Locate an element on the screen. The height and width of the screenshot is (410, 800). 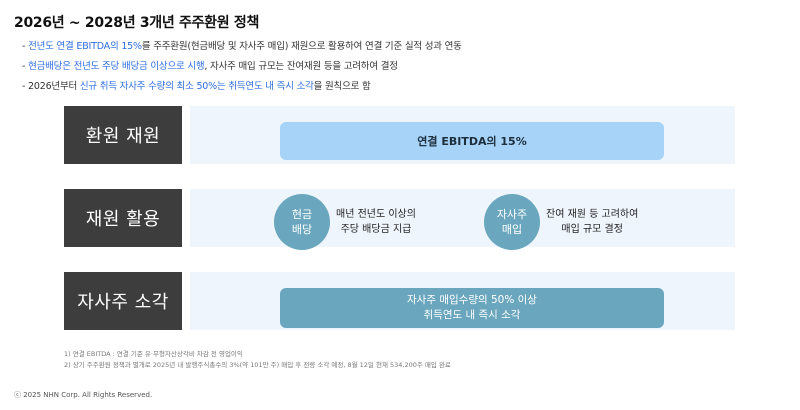
row-panel-usage is located at coordinates (462, 218).